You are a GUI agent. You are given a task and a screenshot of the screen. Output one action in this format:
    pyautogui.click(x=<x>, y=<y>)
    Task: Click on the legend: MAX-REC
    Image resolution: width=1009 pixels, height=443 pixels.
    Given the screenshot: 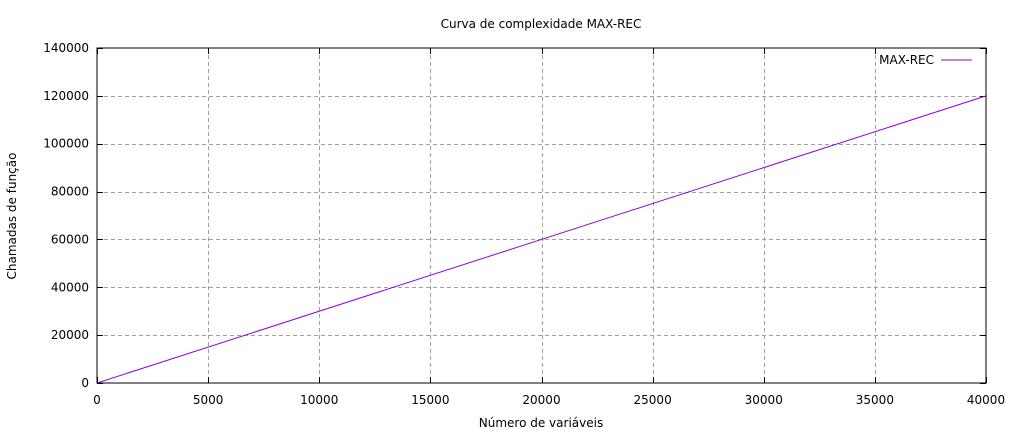 What is the action you would take?
    pyautogui.click(x=925, y=60)
    